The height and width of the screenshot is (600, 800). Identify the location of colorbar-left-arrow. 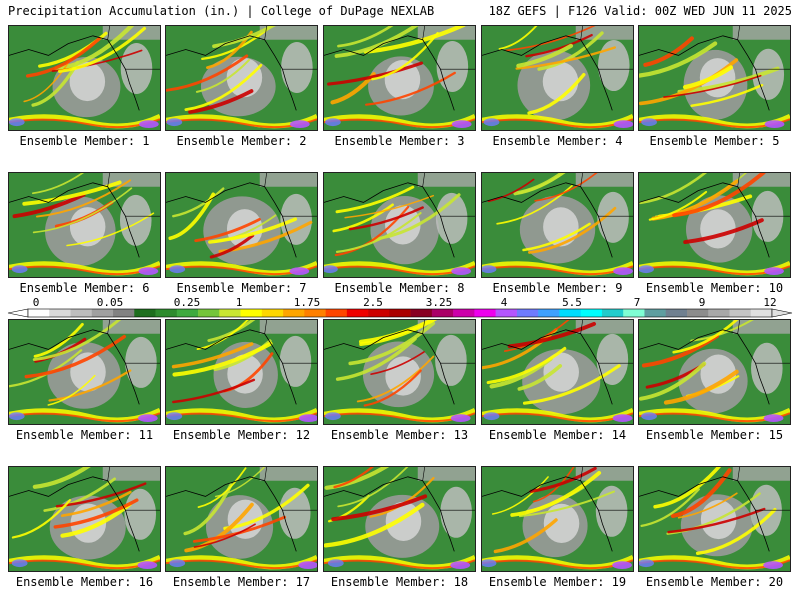
(18, 313).